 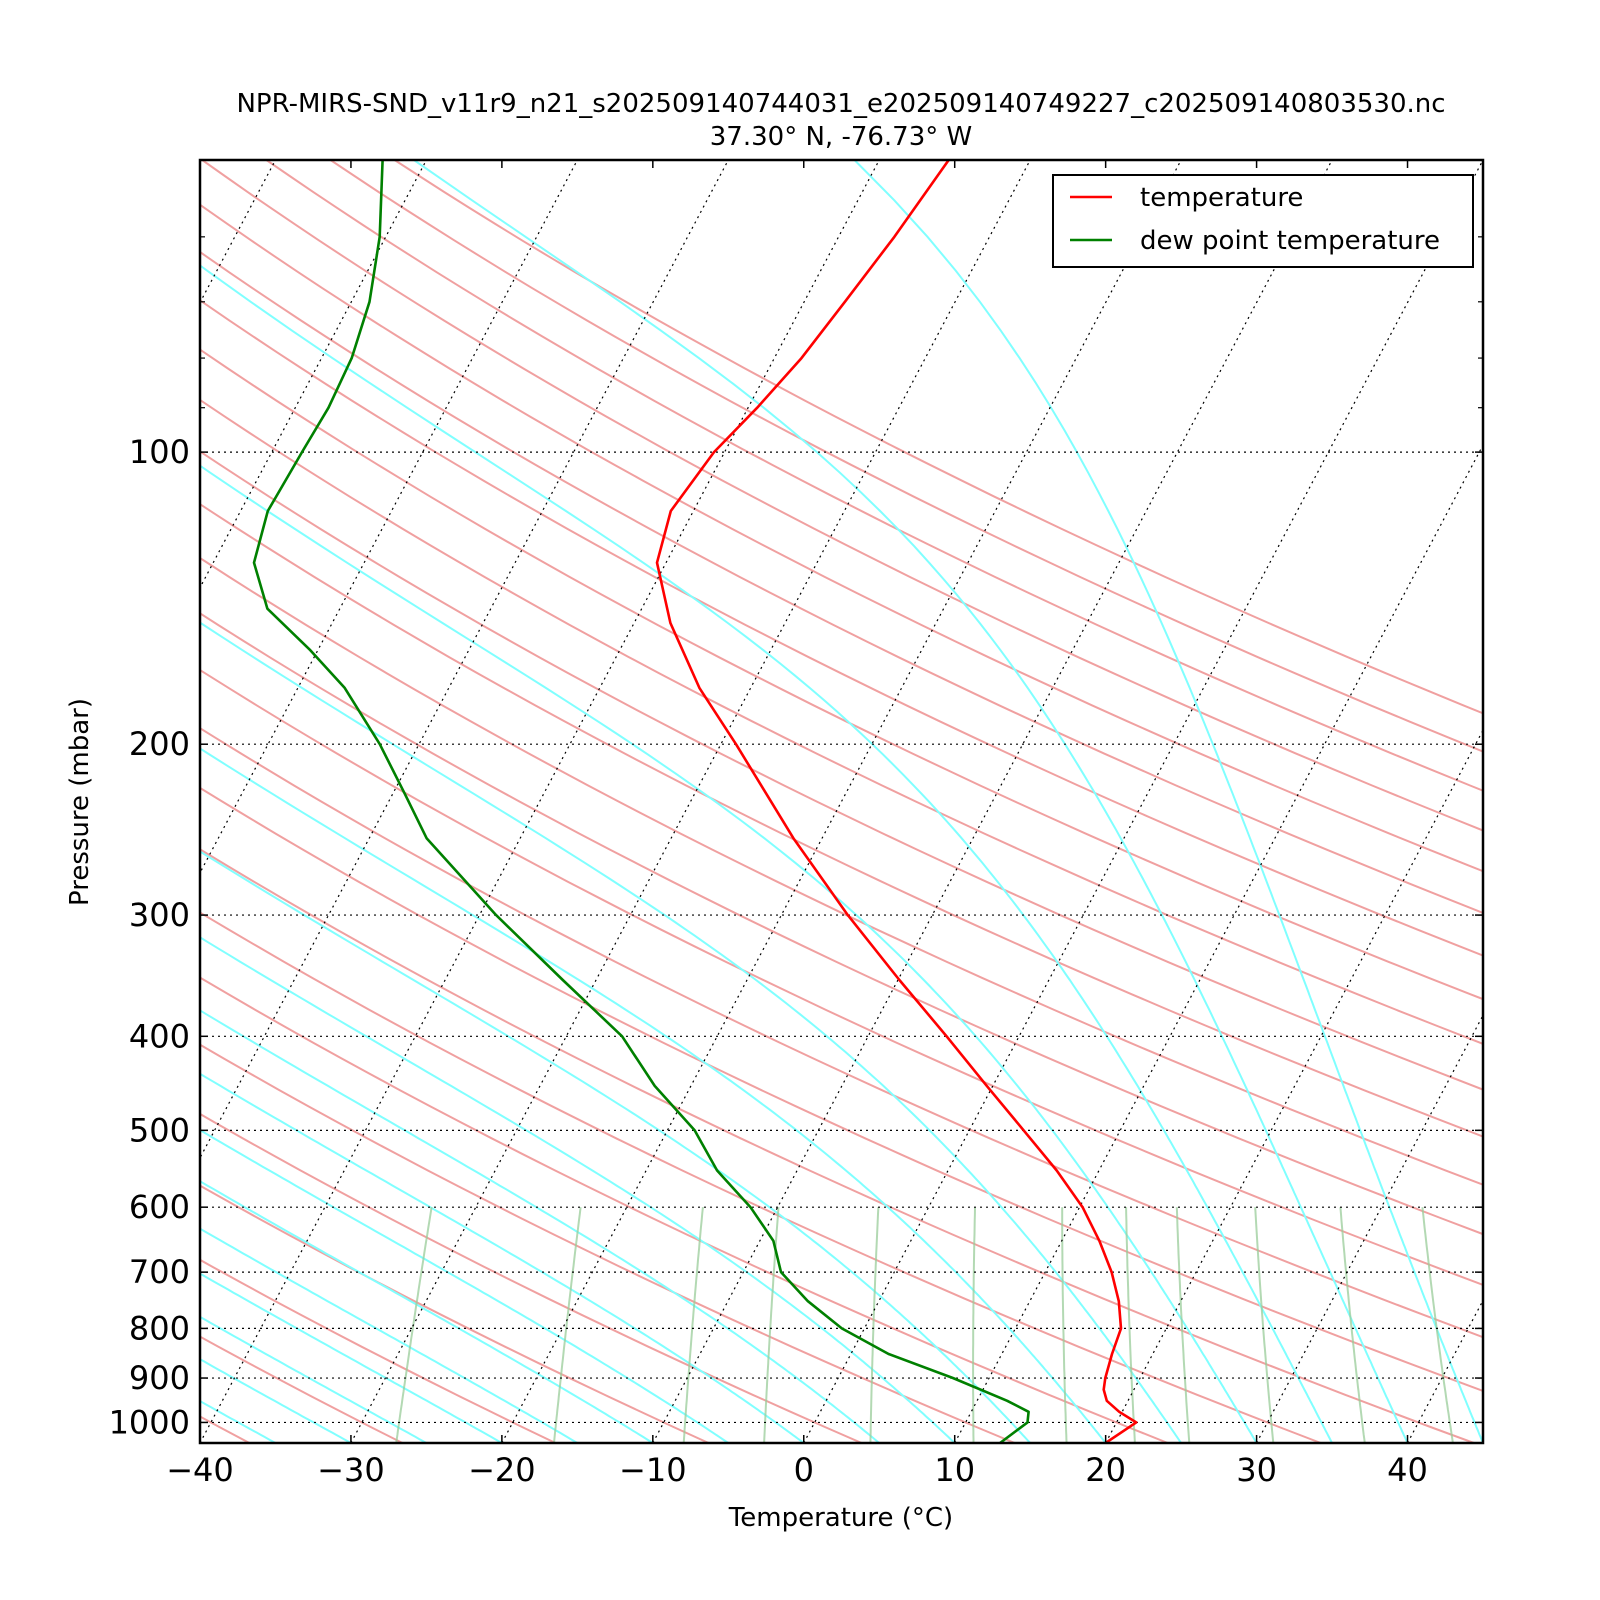 I want to click on x-tick-label: −20, so click(x=502, y=1470).